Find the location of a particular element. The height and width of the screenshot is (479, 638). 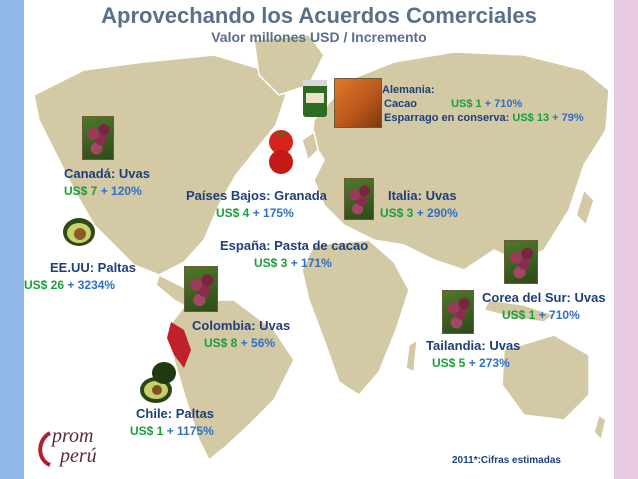

paises-bajos-increment: + 175% is located at coordinates (273, 213).